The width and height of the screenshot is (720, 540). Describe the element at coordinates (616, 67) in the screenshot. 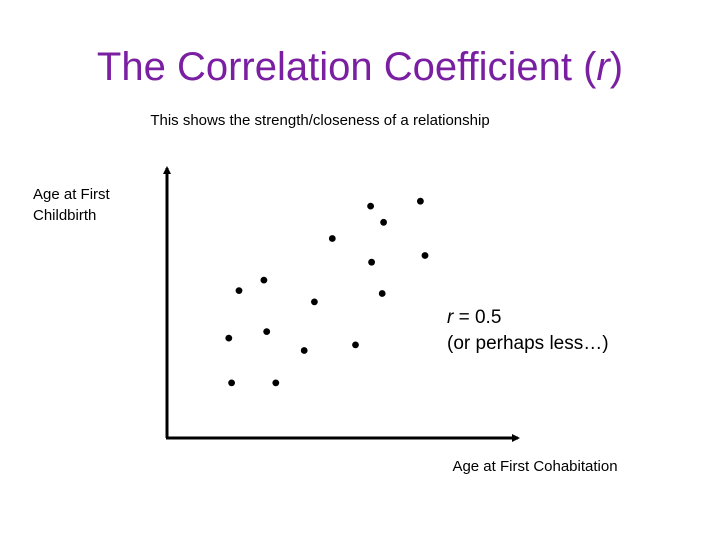

I see `title-suffix: )` at that location.